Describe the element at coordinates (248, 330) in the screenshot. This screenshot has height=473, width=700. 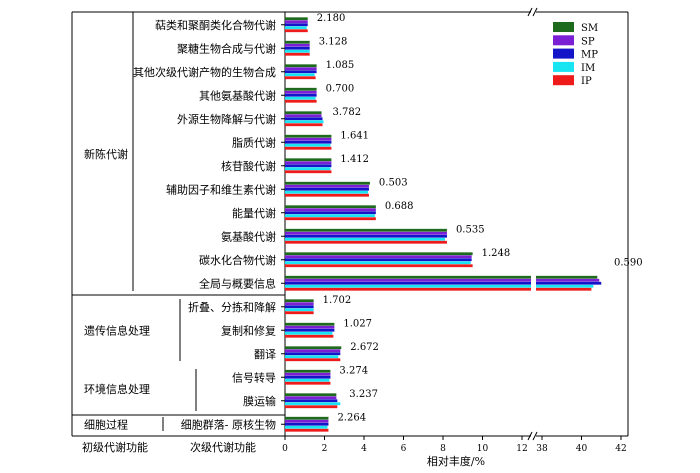
I see `category-label: 复制和修复` at that location.